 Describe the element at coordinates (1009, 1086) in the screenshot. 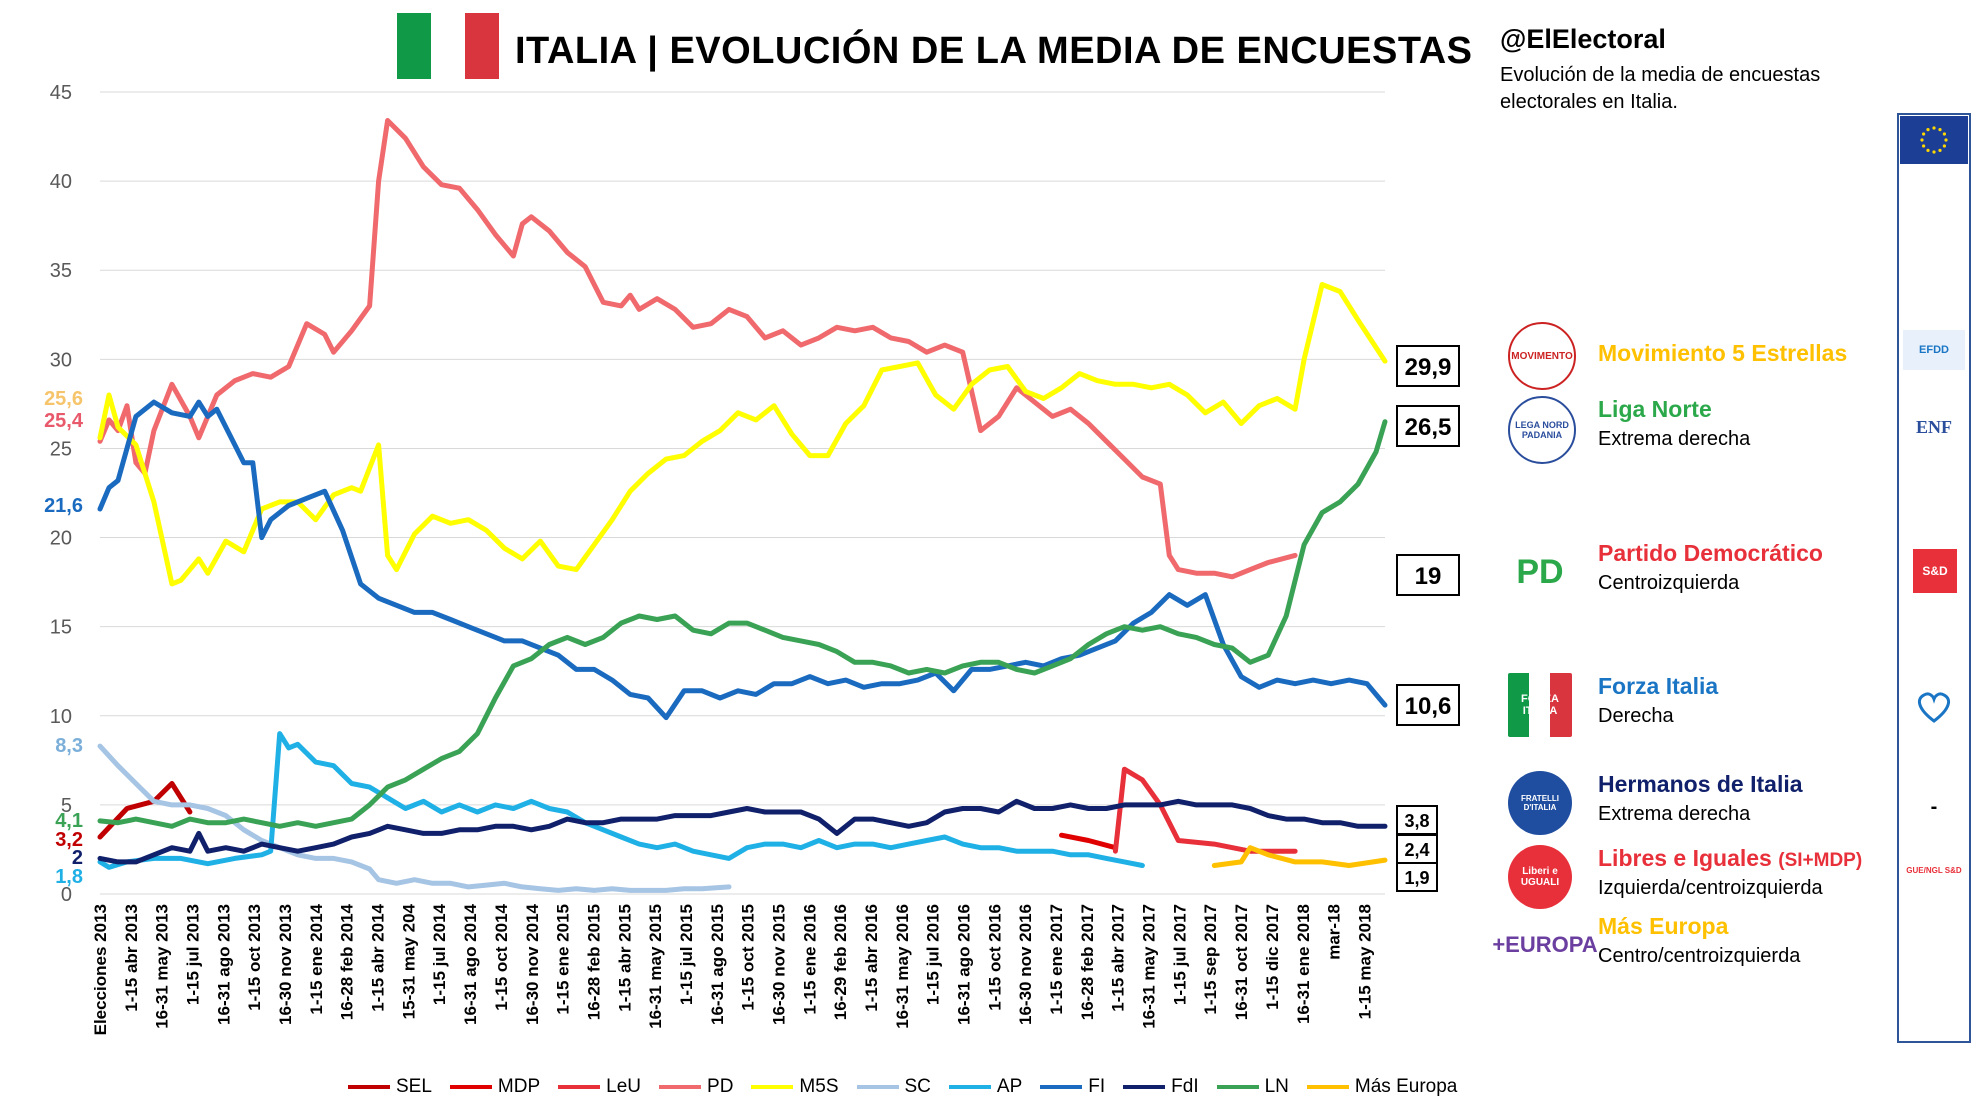

I see `legend-label: AP` at that location.